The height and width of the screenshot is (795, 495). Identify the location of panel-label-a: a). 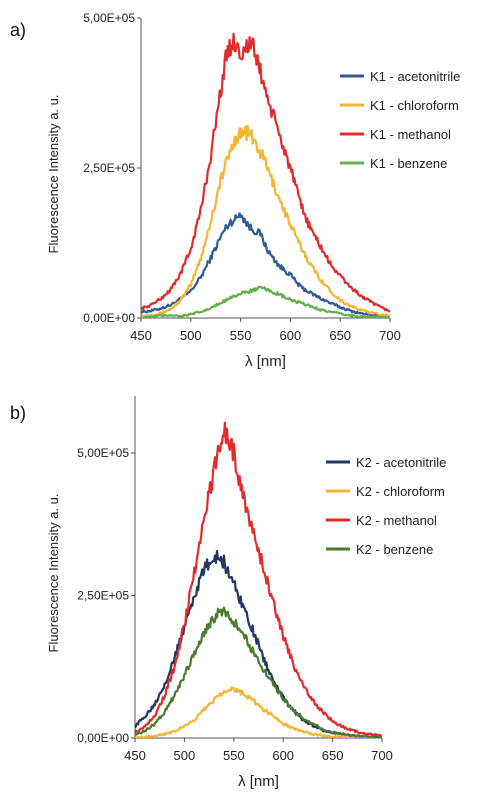
(18, 30).